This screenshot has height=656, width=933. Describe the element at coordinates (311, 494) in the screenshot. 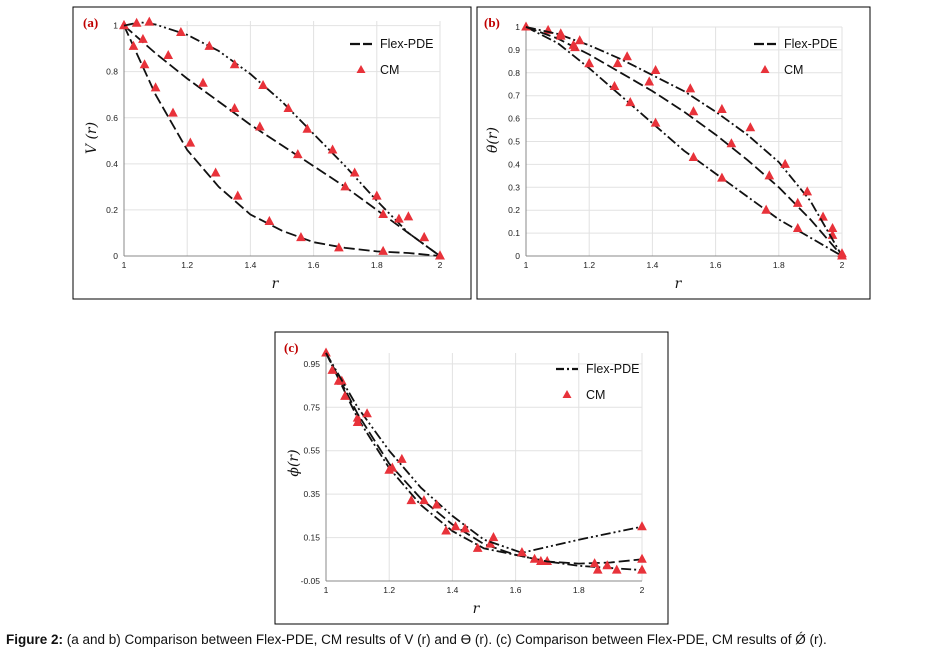

I see `y-tick-label: 0.35` at that location.